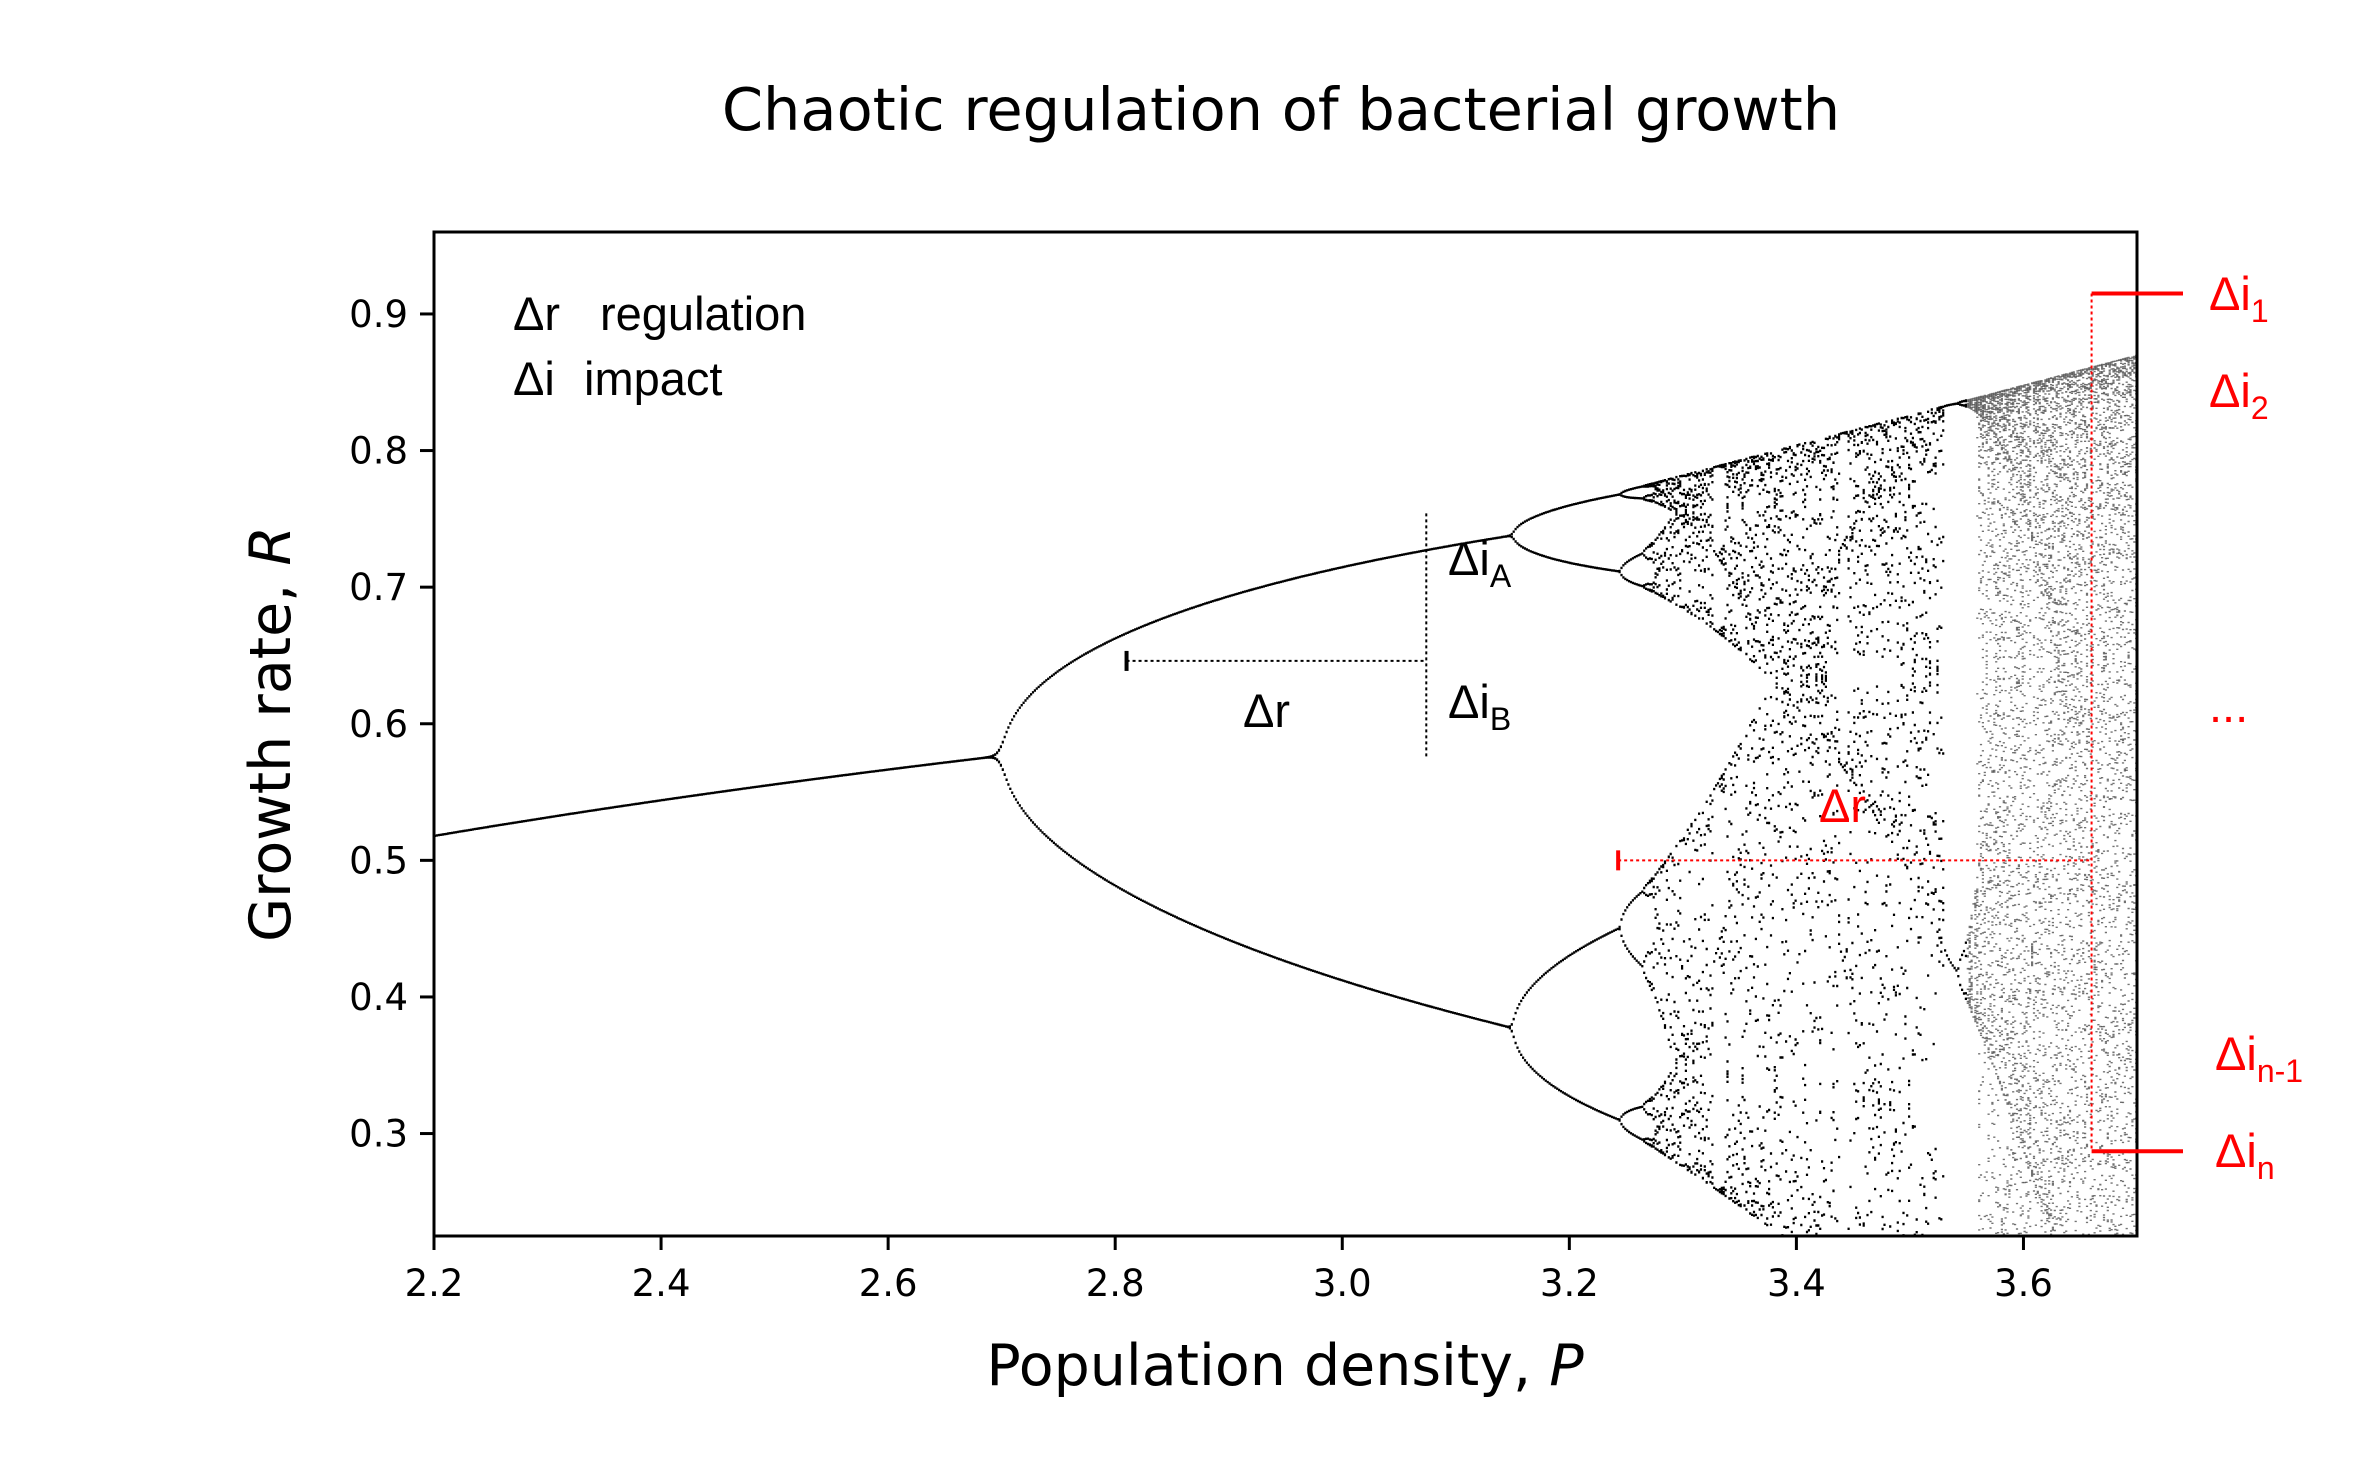 This screenshot has width=2357, height=1484. Describe the element at coordinates (1115, 1283) in the screenshot. I see `x-tick-label: 2.8` at that location.